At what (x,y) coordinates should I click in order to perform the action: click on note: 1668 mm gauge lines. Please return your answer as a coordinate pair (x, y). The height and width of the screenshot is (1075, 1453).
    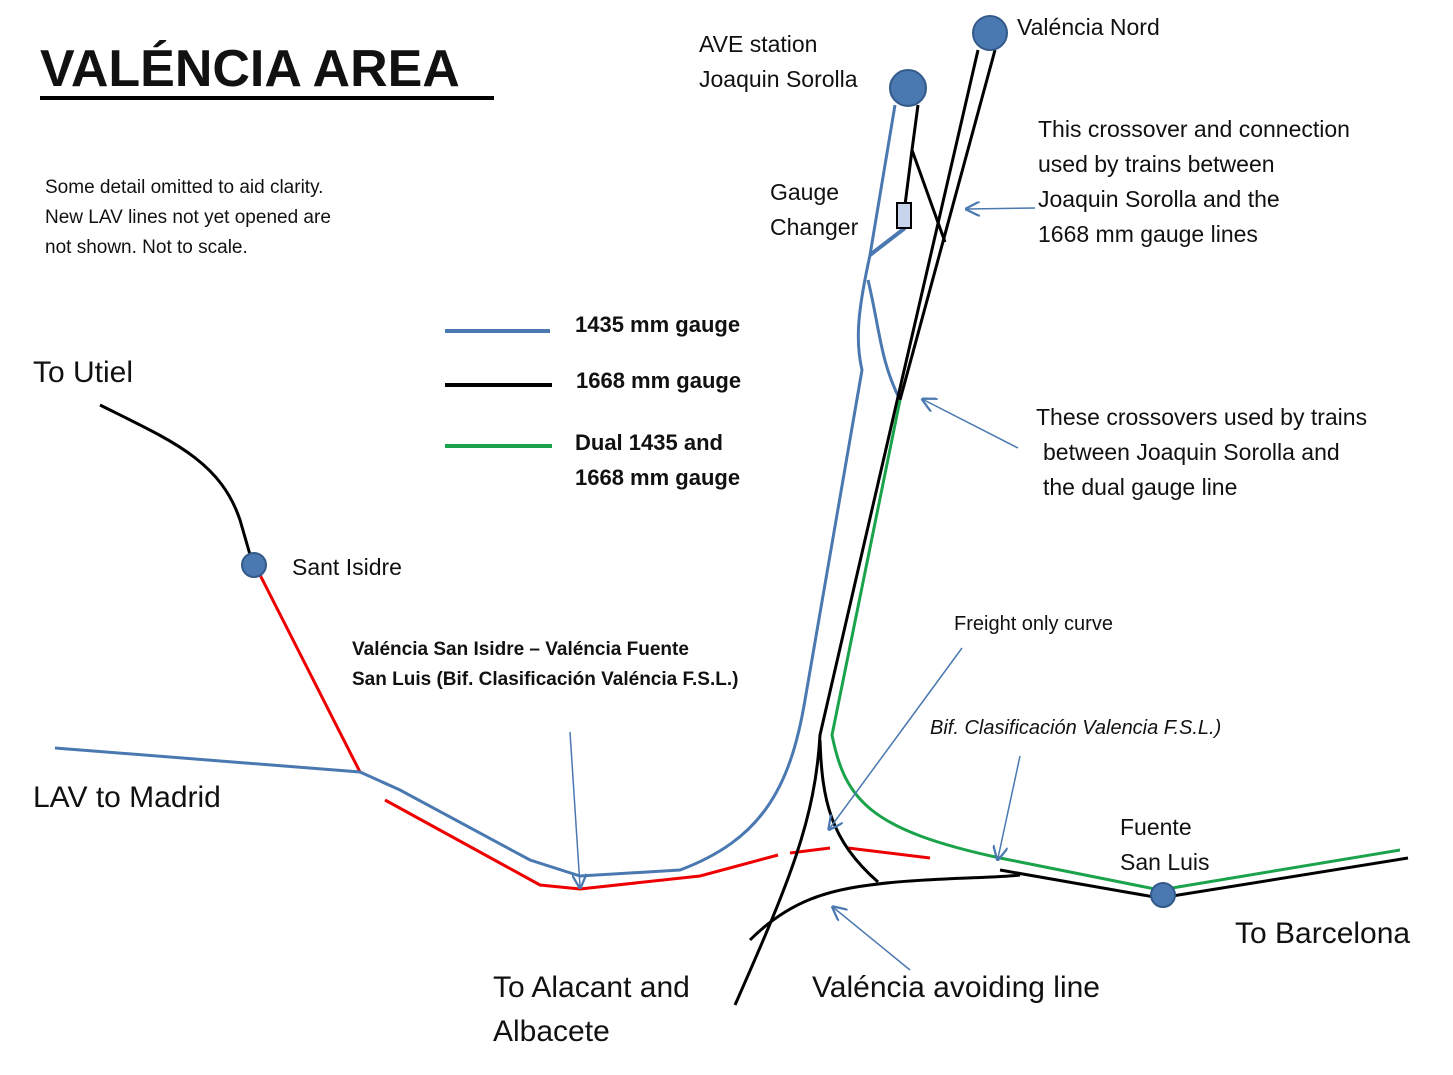
    Looking at the image, I should click on (1148, 234).